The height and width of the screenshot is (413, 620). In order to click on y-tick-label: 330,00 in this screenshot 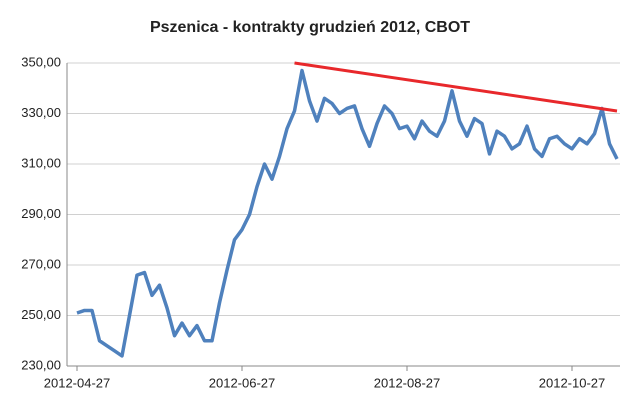, I will do `click(41, 112)`.